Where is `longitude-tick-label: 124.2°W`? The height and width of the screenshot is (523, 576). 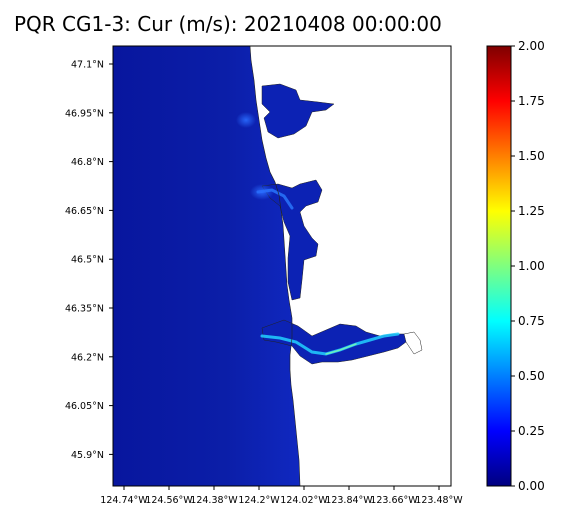 longitude-tick-label: 124.2°W is located at coordinates (259, 500).